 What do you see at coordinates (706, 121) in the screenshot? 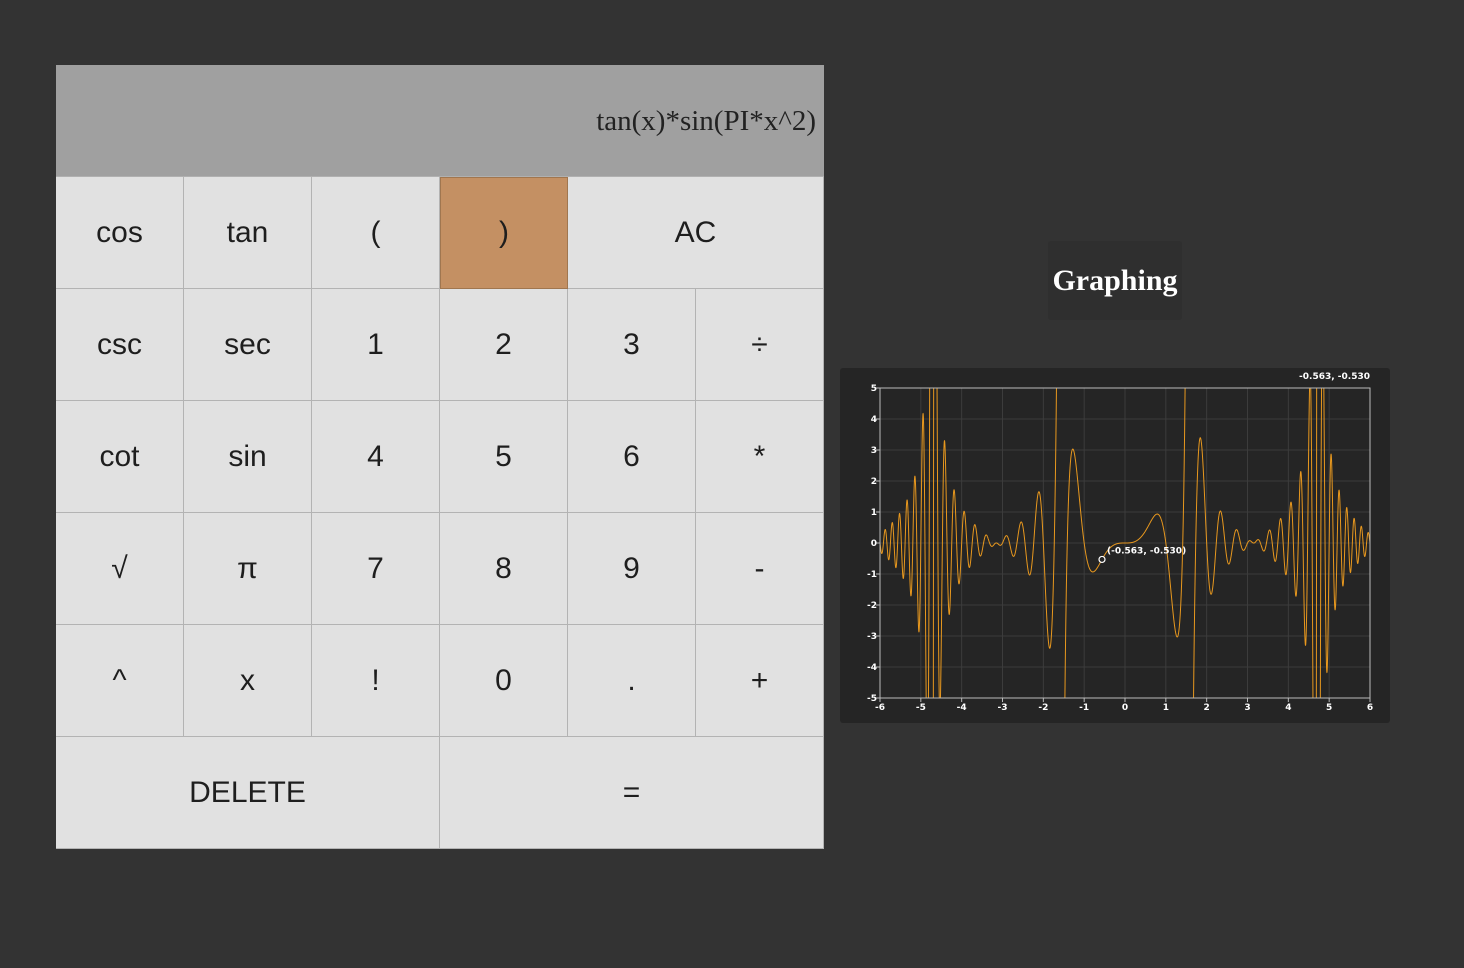
I see `expression-text: tan(x)*sin(PI*x^2)` at bounding box center [706, 121].